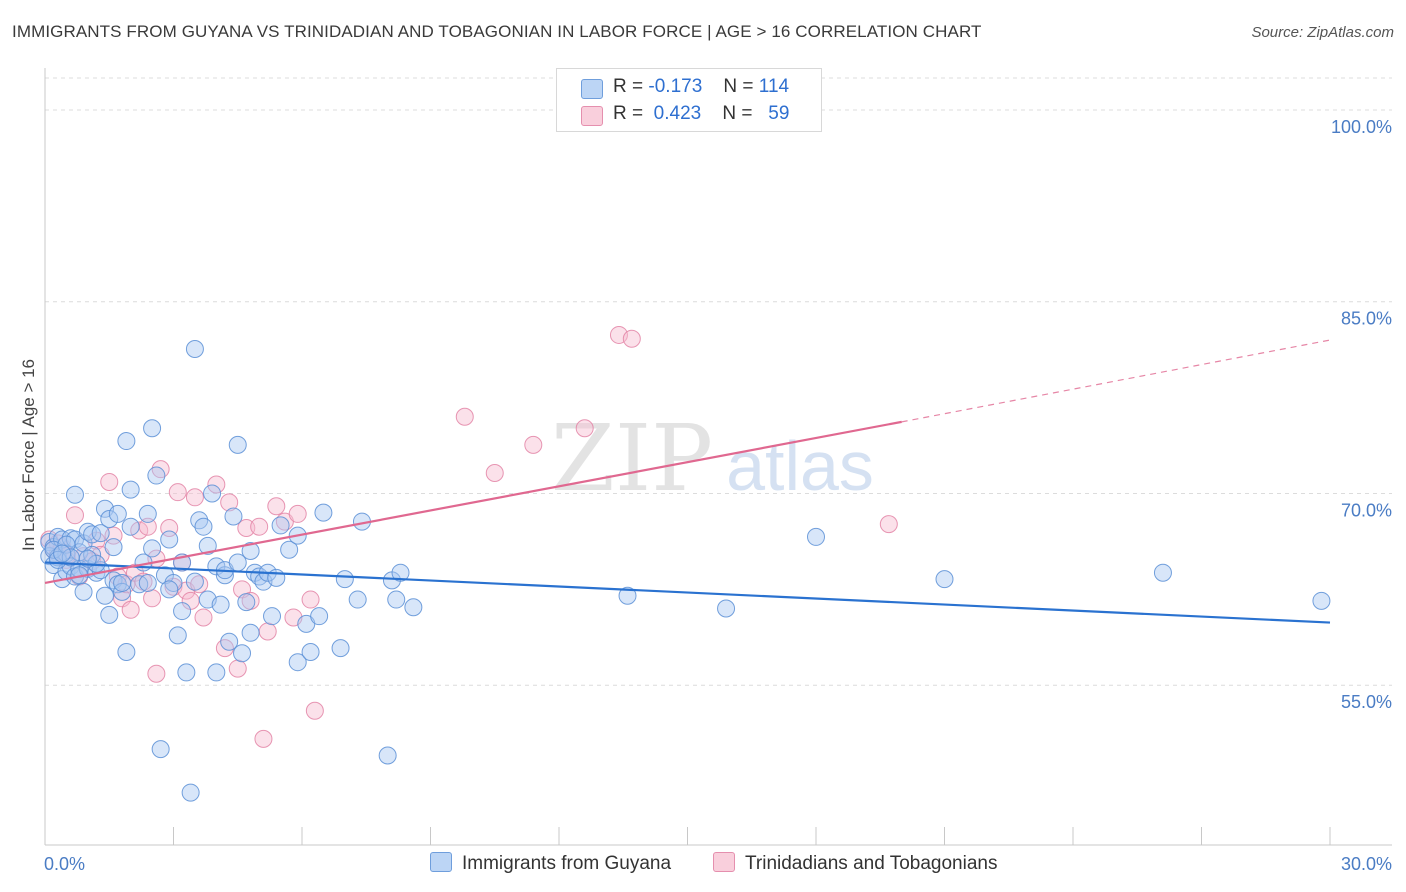 This screenshot has height=892, width=1406. What do you see at coordinates (441, 862) in the screenshot?
I see `series1-legend-swatch` at bounding box center [441, 862].